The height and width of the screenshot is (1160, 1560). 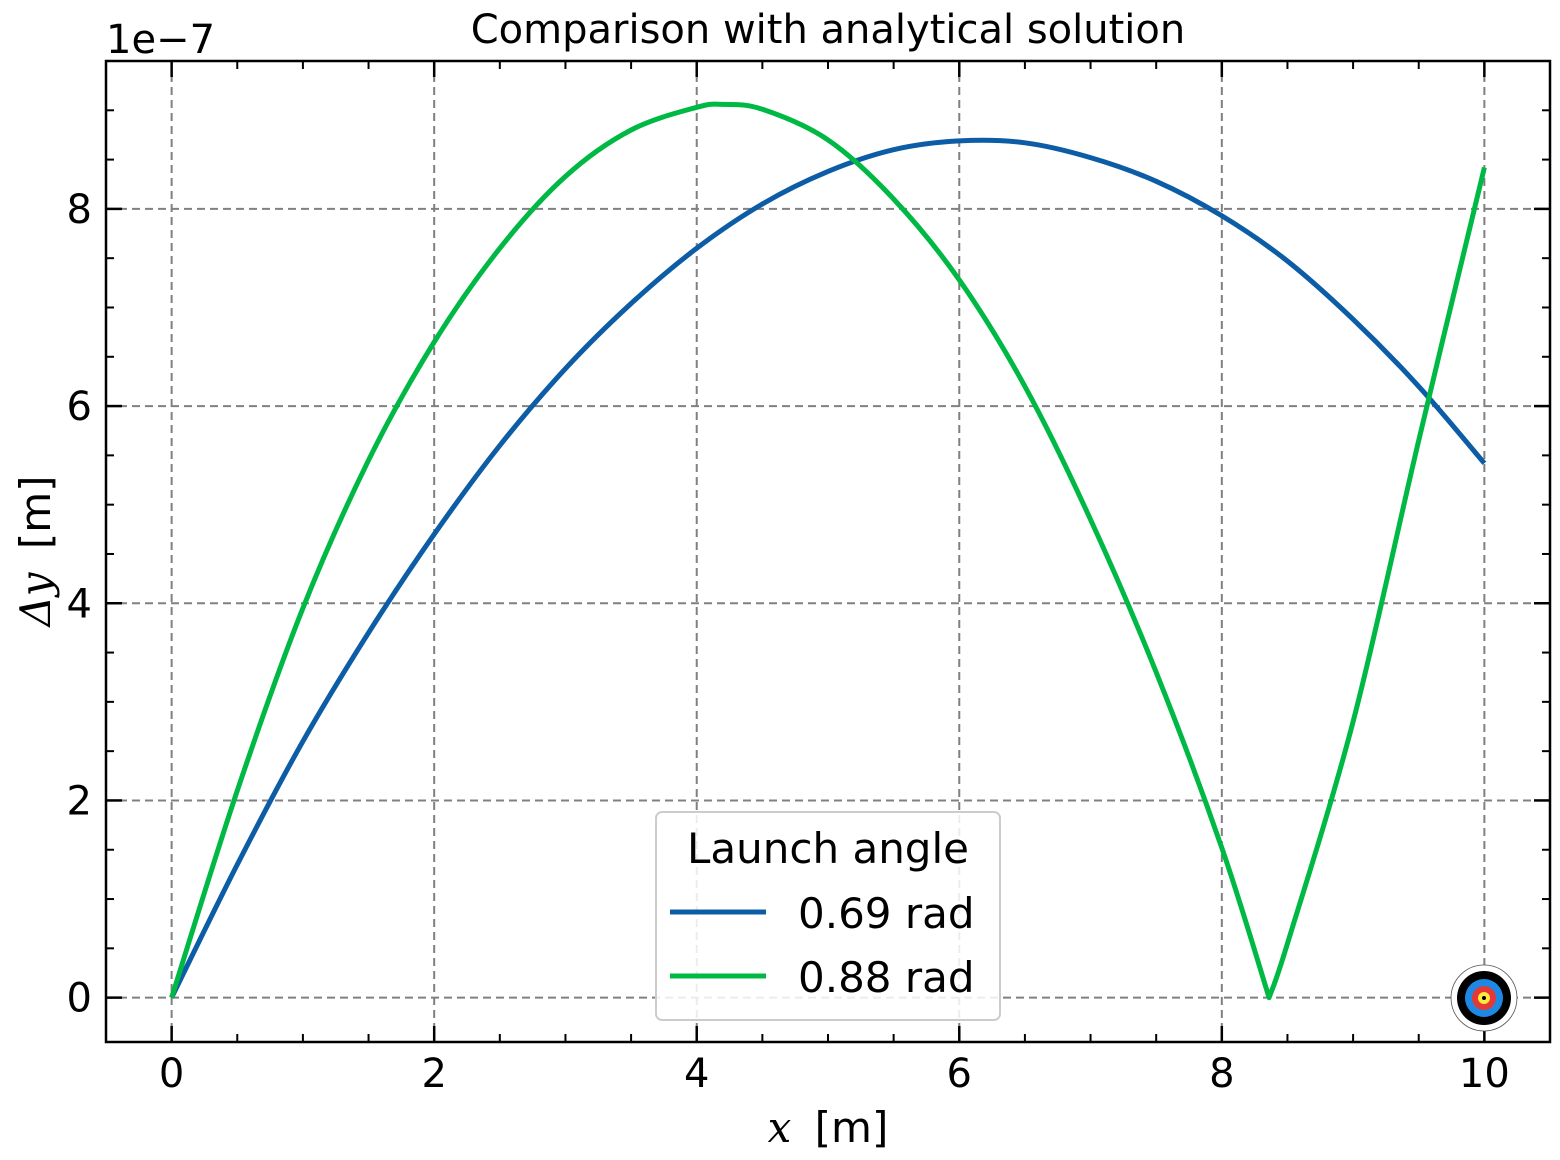 I want to click on legend: Launch angle 0.69 rad 0.88 rad, so click(x=828, y=916).